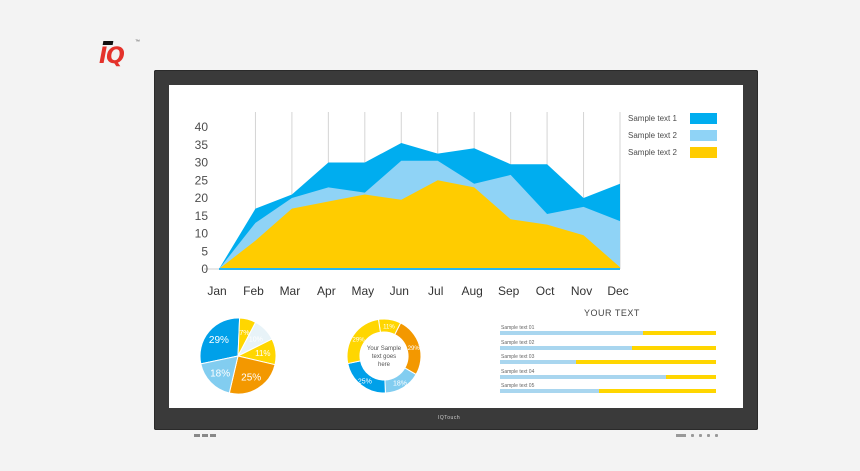 The image size is (860, 471). What do you see at coordinates (256, 340) in the screenshot?
I see `slice-label: 10%` at bounding box center [256, 340].